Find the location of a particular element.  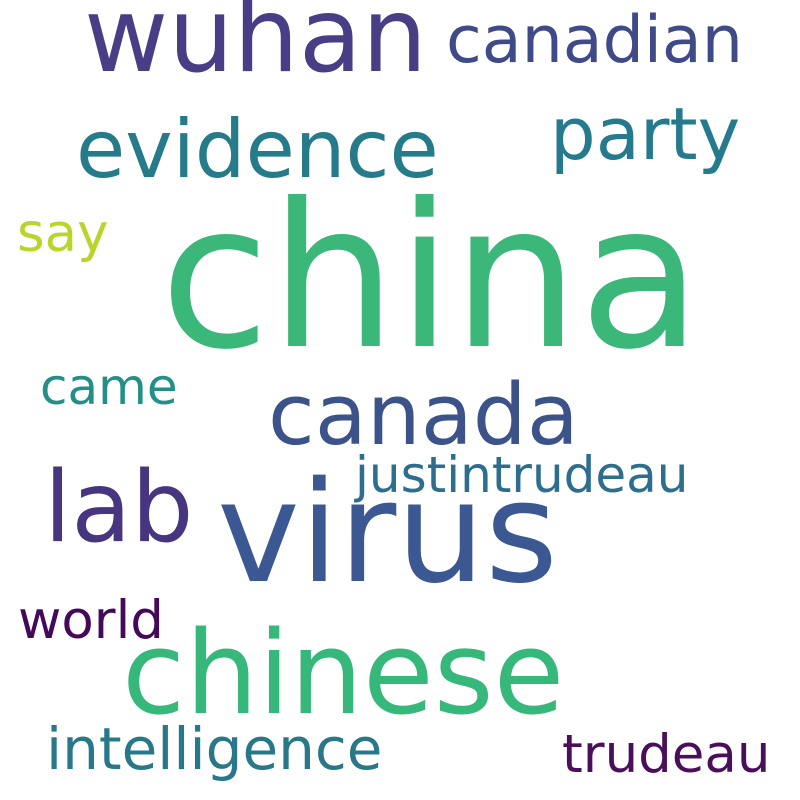

word-canadian: canadian is located at coordinates (594, 40).